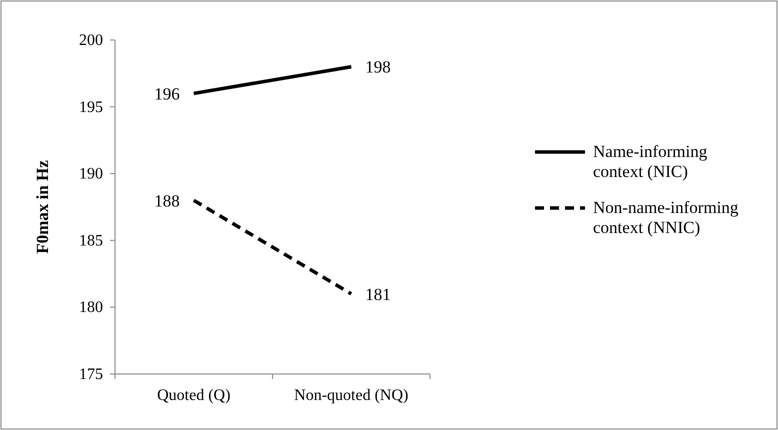 The width and height of the screenshot is (778, 430). What do you see at coordinates (650, 161) in the screenshot?
I see `legend-label: Name-informing context (NIC)` at bounding box center [650, 161].